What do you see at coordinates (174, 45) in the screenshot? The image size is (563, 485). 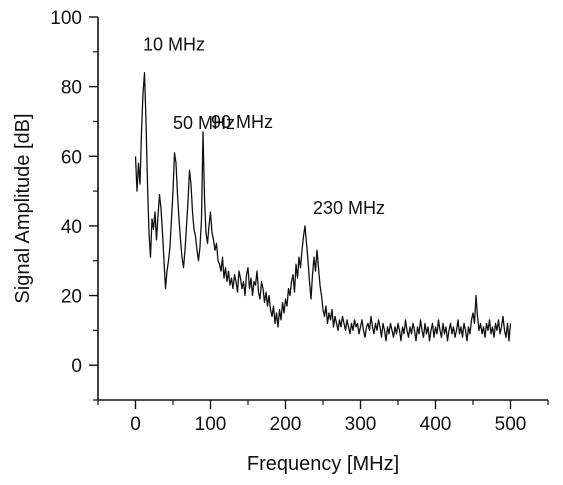 I see `peak-annotation: 10 MHz` at bounding box center [174, 45].